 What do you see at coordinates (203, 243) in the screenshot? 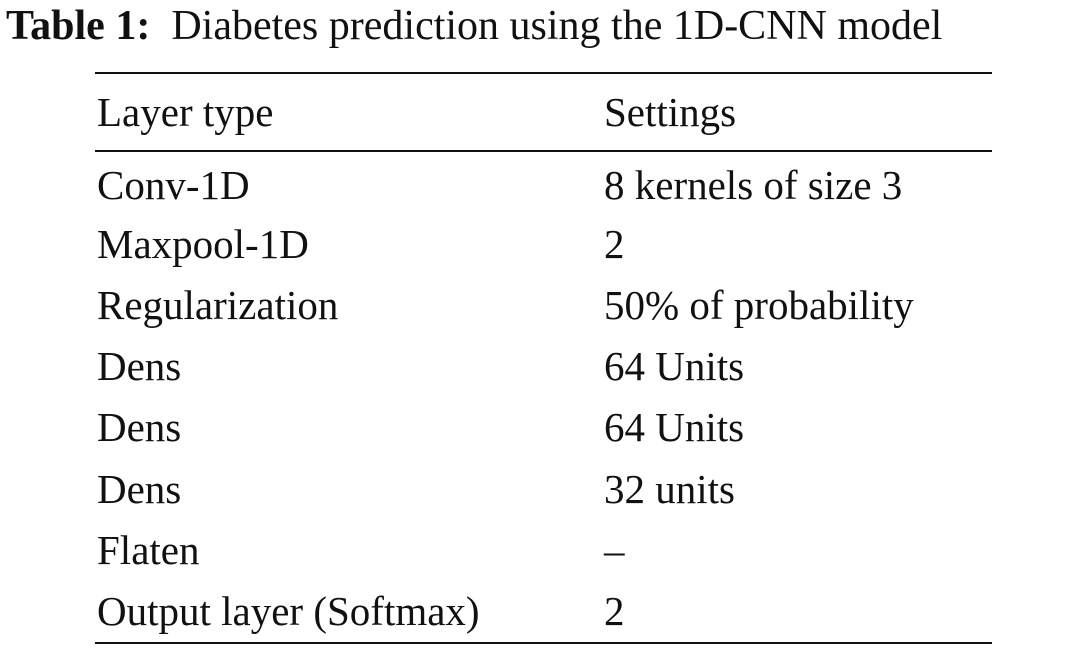
I see `layer-type-cell: Maxpool-1D` at bounding box center [203, 243].